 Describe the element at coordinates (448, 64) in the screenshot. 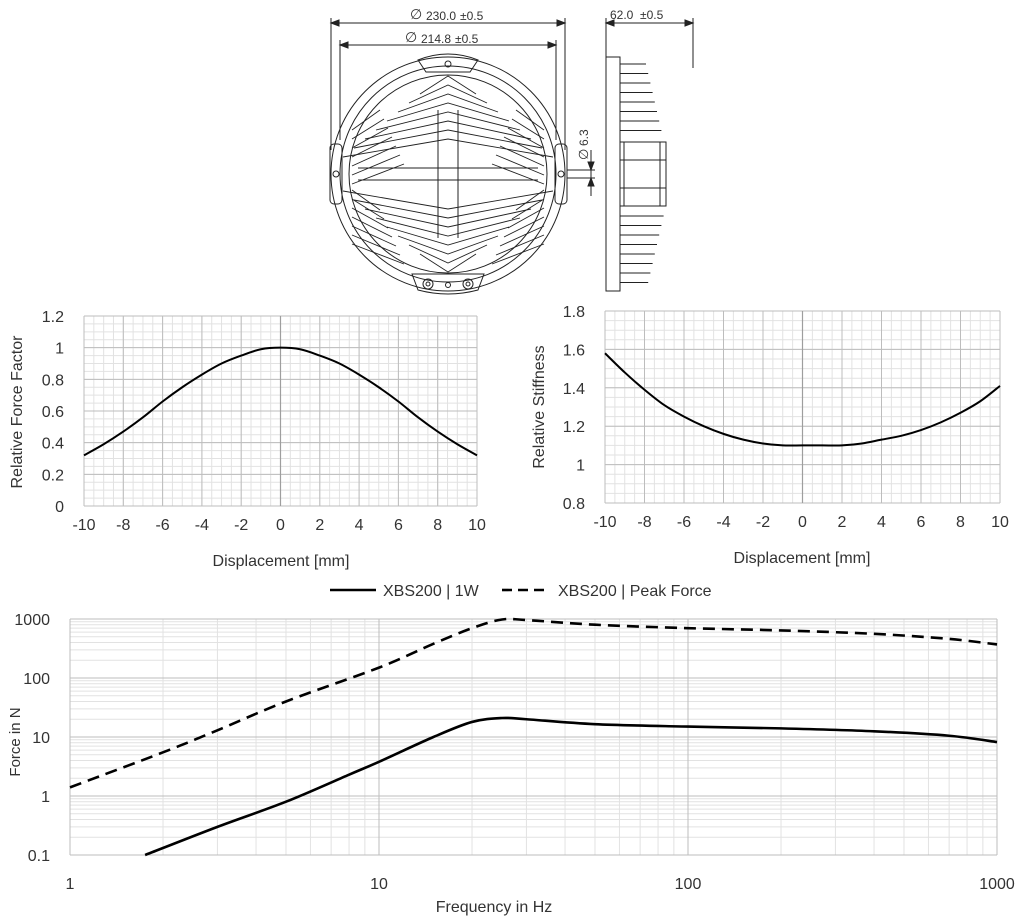

I see `top-tab-hole` at that location.